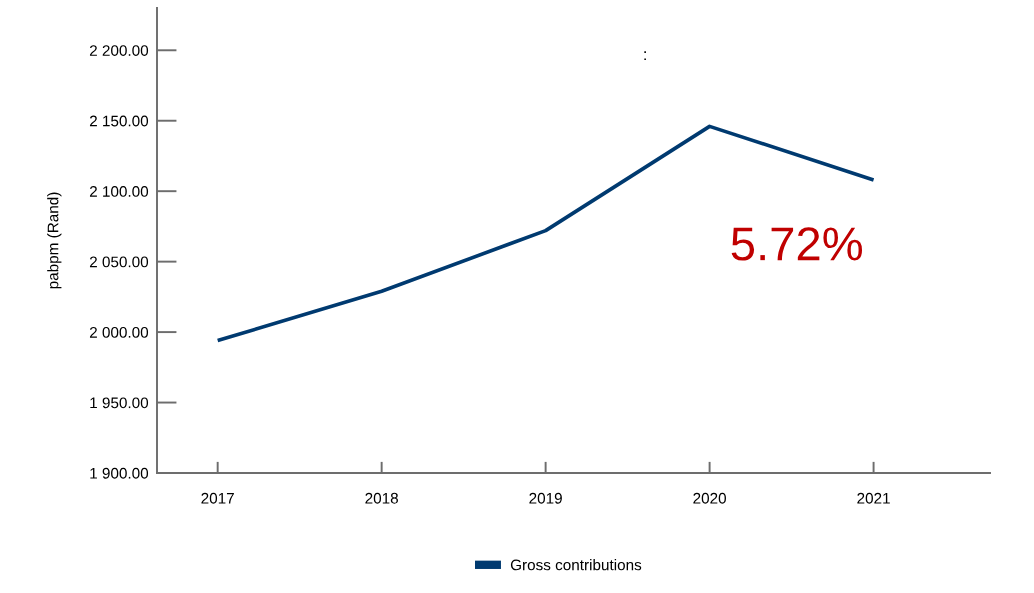 Image resolution: width=1034 pixels, height=593 pixels. Describe the element at coordinates (709, 498) in the screenshot. I see `x-tick-label: 2020` at that location.